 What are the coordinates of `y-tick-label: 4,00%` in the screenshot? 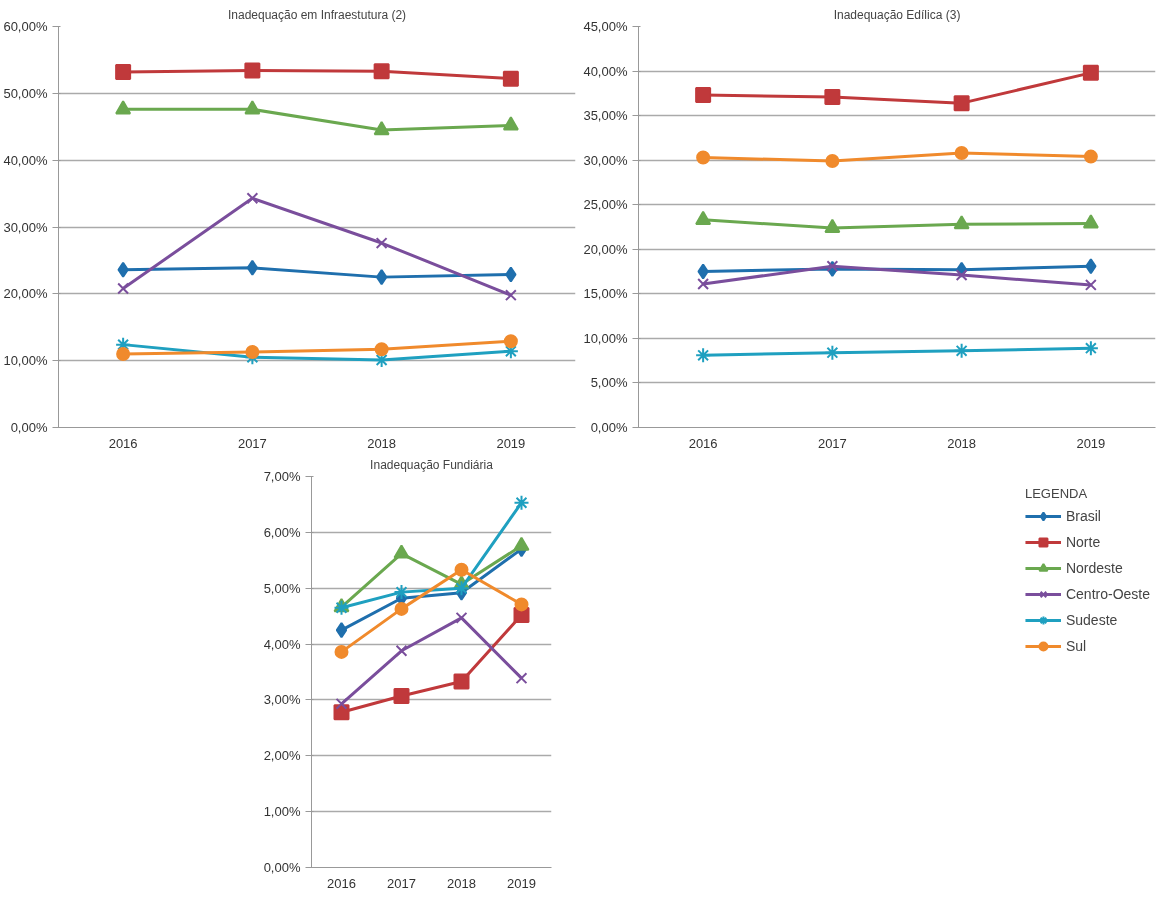 It's located at (282, 644).